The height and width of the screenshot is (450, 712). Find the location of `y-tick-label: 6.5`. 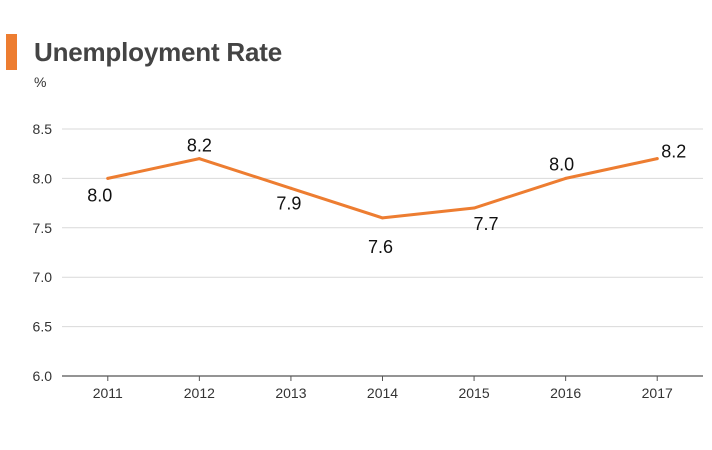

y-tick-label: 6.5 is located at coordinates (43, 327).